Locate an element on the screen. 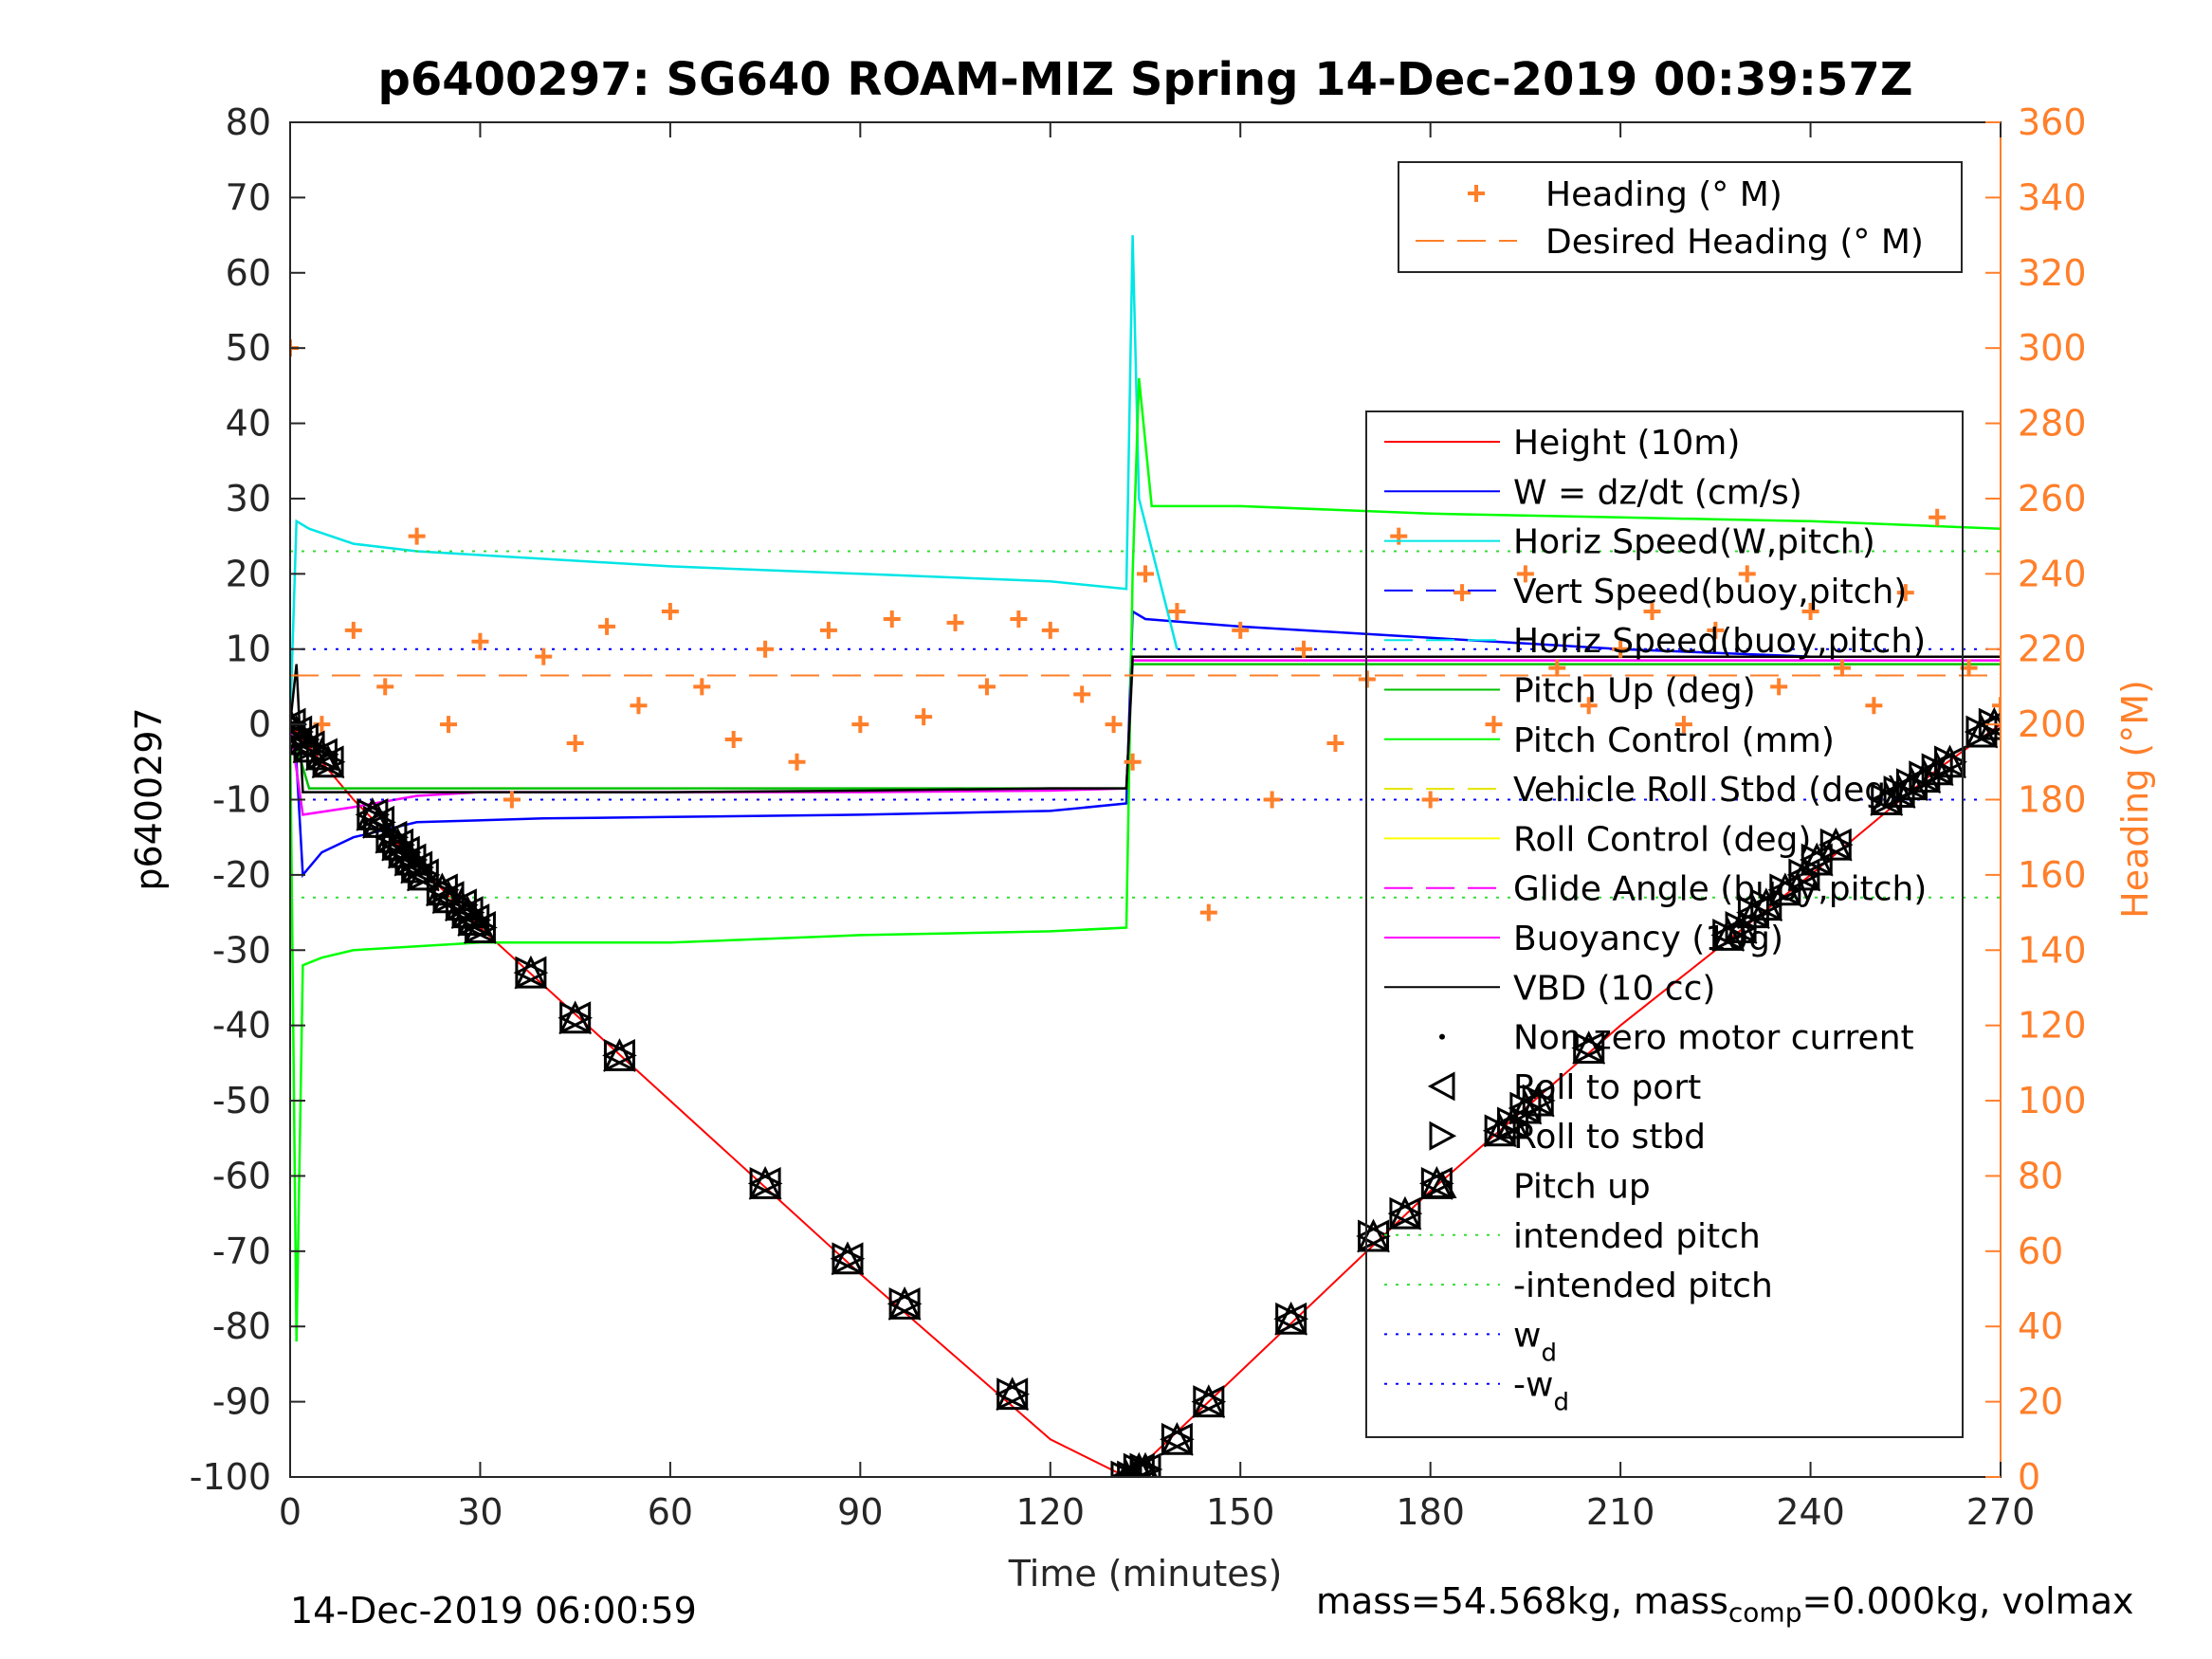  legend-label: Non-zero motor current is located at coordinates (1713, 1038).